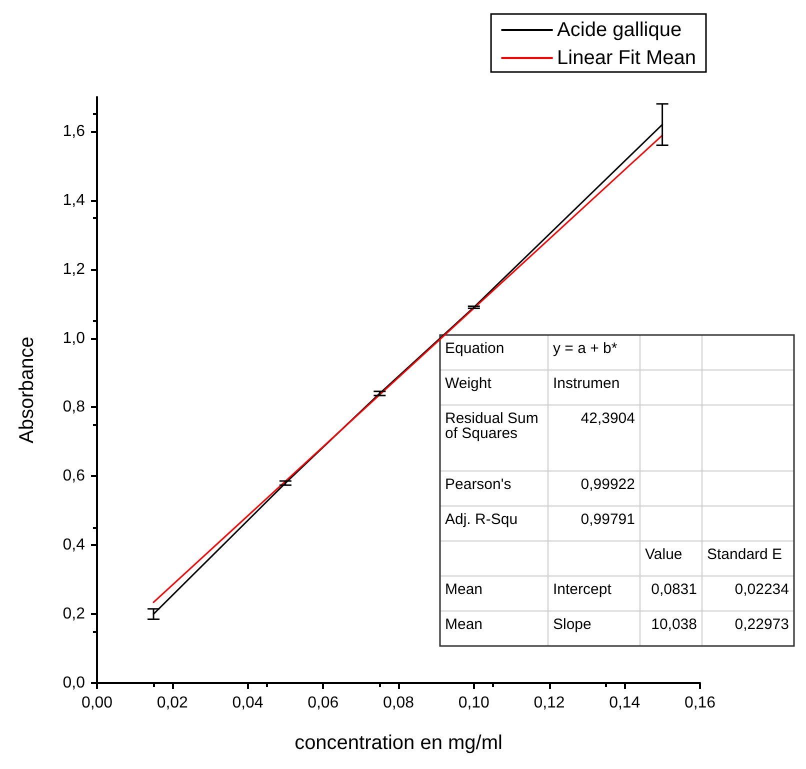 This screenshot has width=806, height=769. Describe the element at coordinates (700, 703) in the screenshot. I see `x-tick-label: 0,16` at that location.